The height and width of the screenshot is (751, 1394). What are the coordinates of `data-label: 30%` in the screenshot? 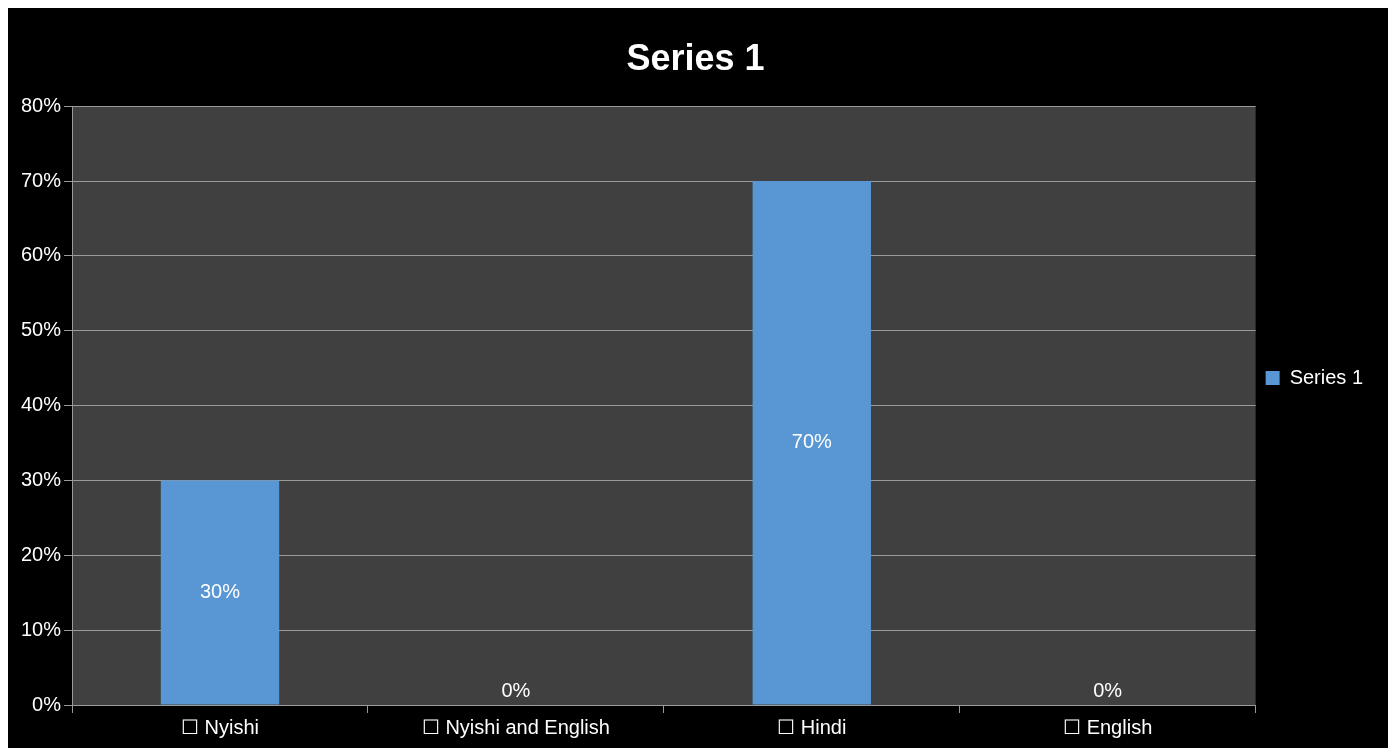 It's located at (220, 590).